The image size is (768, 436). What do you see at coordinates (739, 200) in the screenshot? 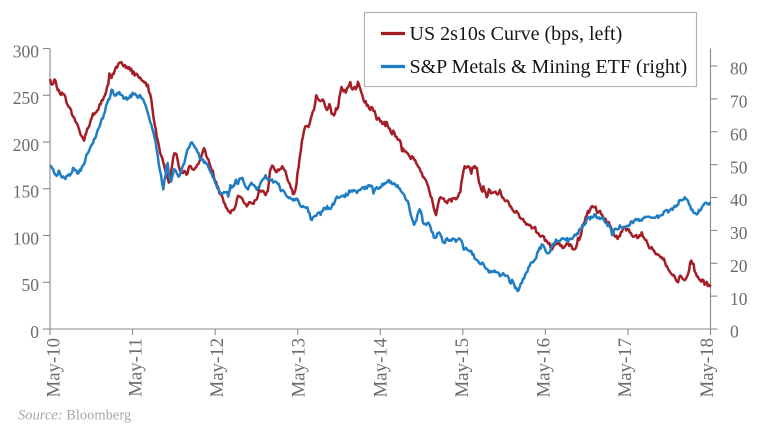
I see `svg-text: 40` at bounding box center [739, 200].